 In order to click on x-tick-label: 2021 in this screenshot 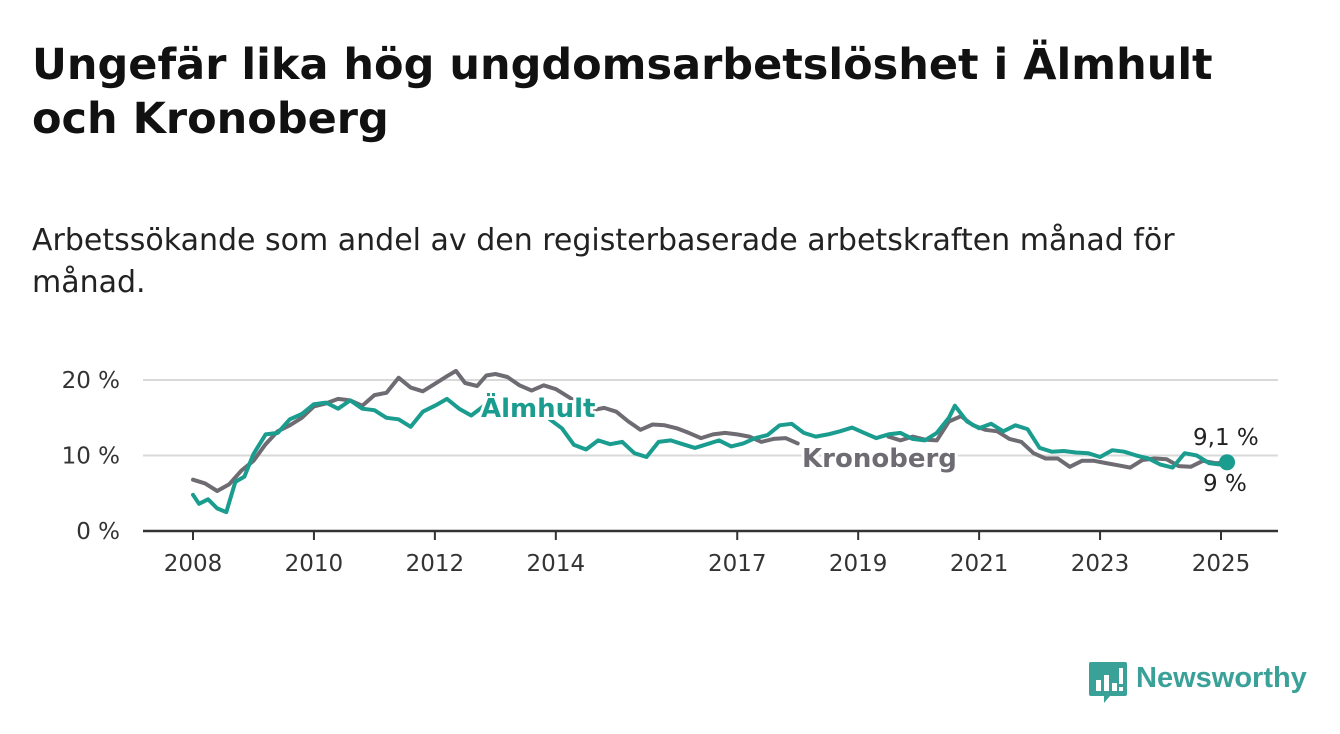, I will do `click(979, 564)`.